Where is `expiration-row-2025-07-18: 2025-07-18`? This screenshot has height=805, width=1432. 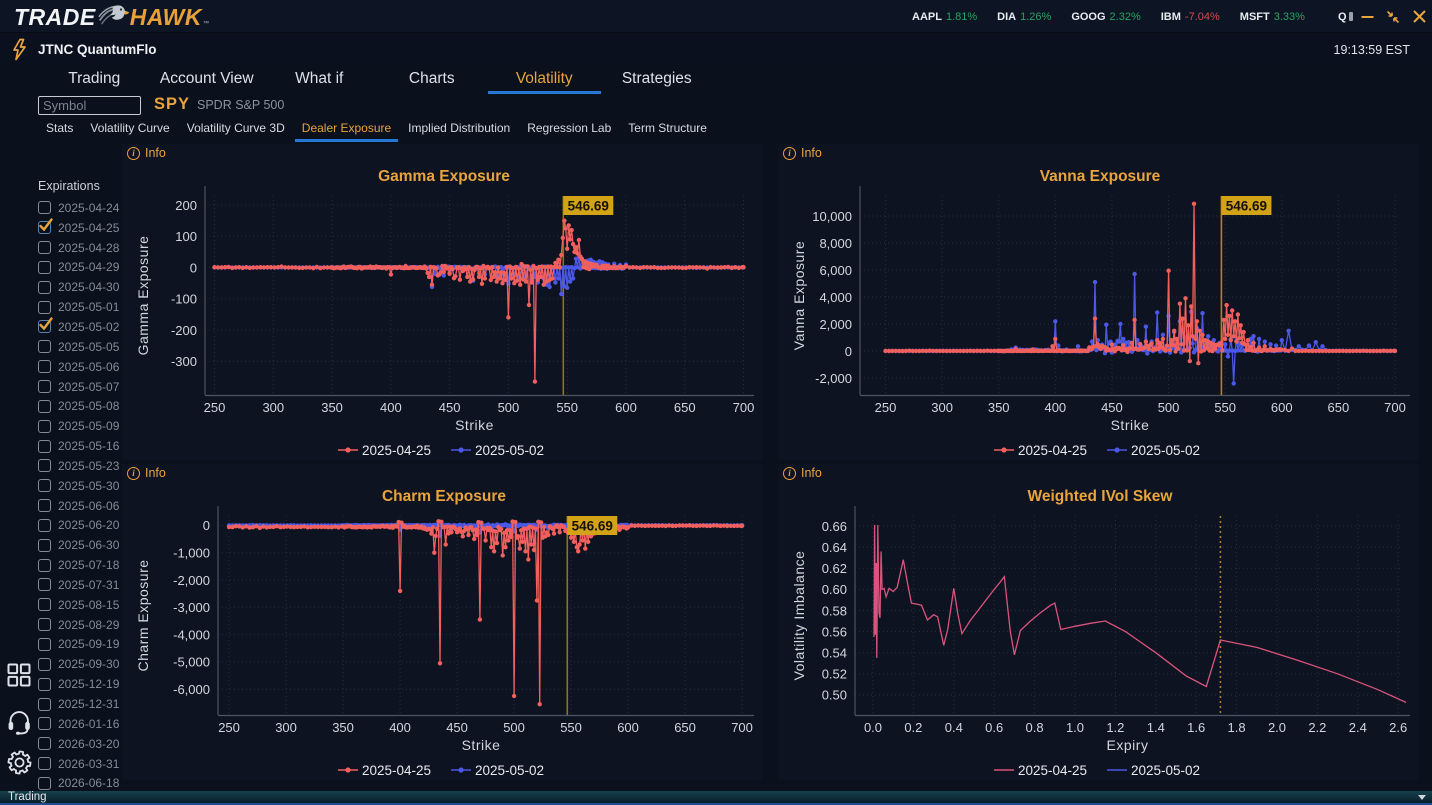 expiration-row-2025-07-18: 2025-07-18 is located at coordinates (93, 565).